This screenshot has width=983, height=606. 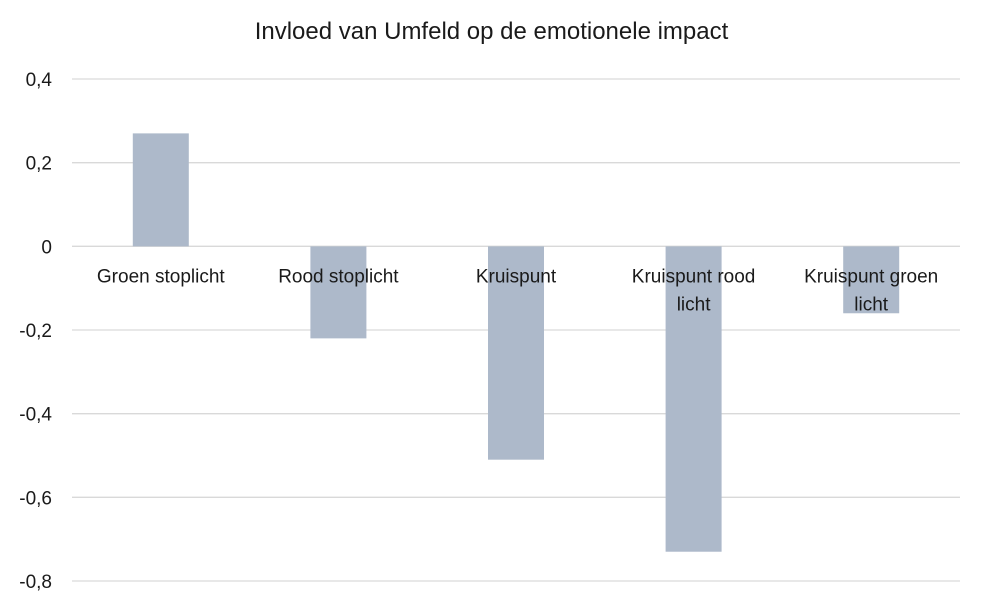 I want to click on y-axis-tick-labels: 0,4 0,2 0 -0,2 -0,4 -0,6 -0,8, so click(x=35, y=331).